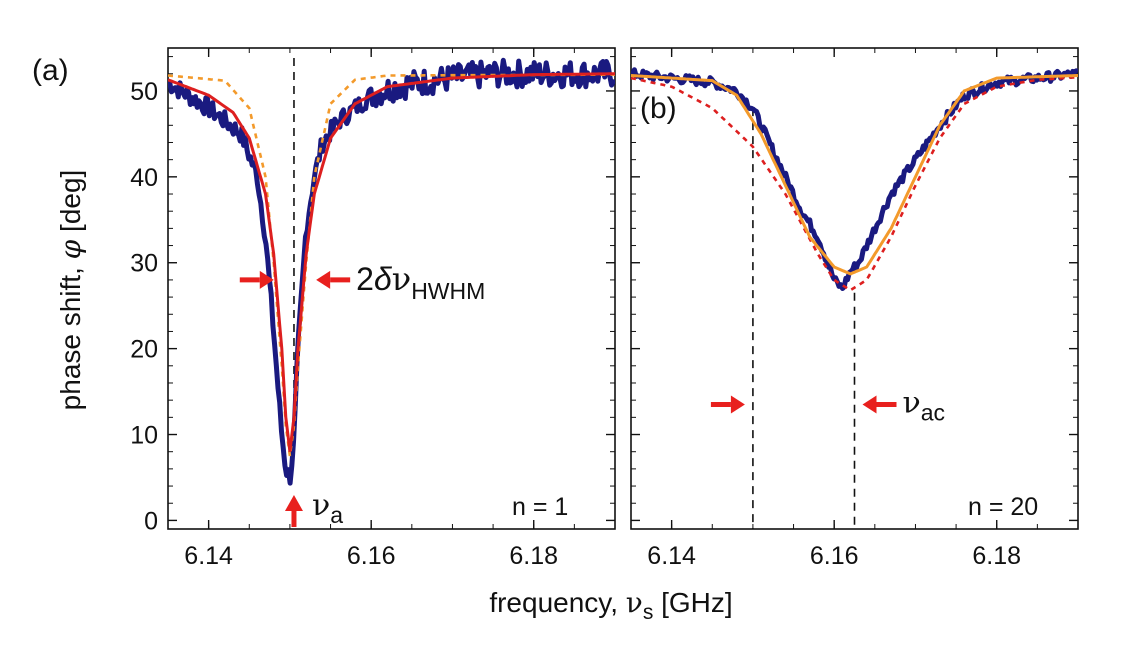  Describe the element at coordinates (50, 70) in the screenshot. I see `panel-a-label: (a)` at that location.